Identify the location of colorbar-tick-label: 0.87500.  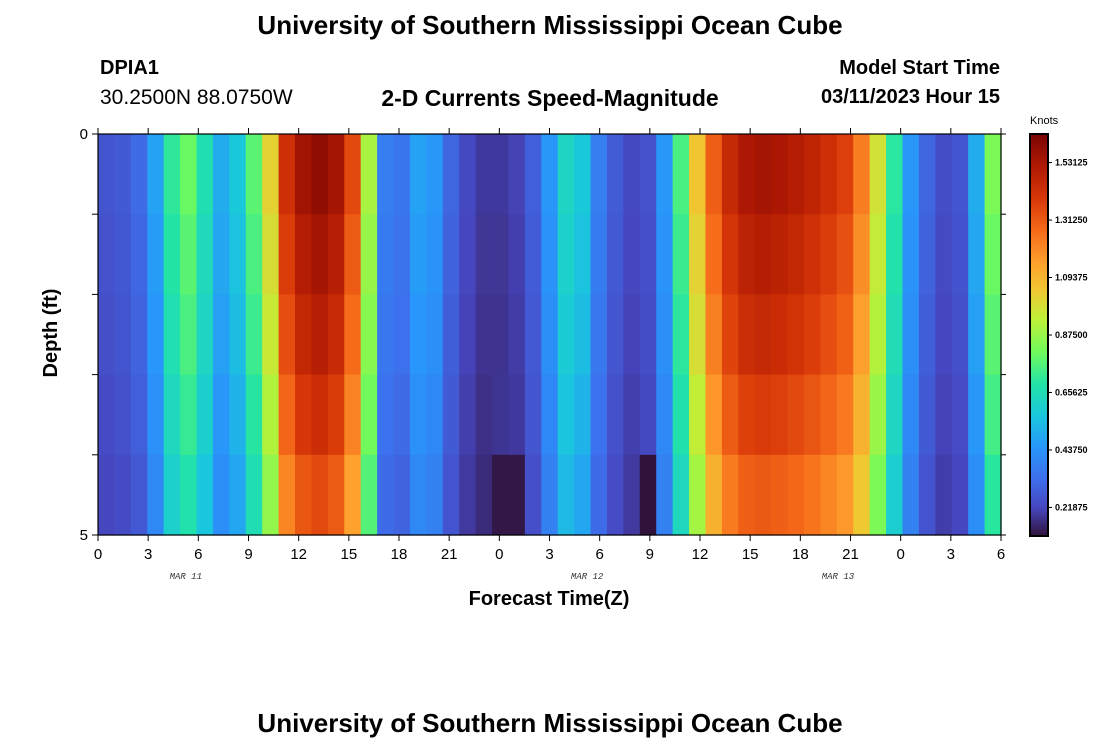
(1071, 335).